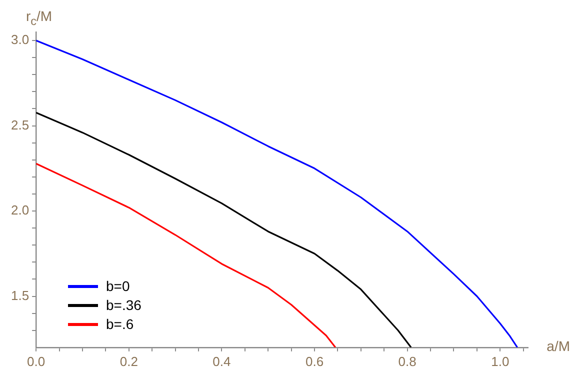 Image resolution: width=580 pixels, height=381 pixels. I want to click on x-tick-label: 0.8, so click(407, 361).